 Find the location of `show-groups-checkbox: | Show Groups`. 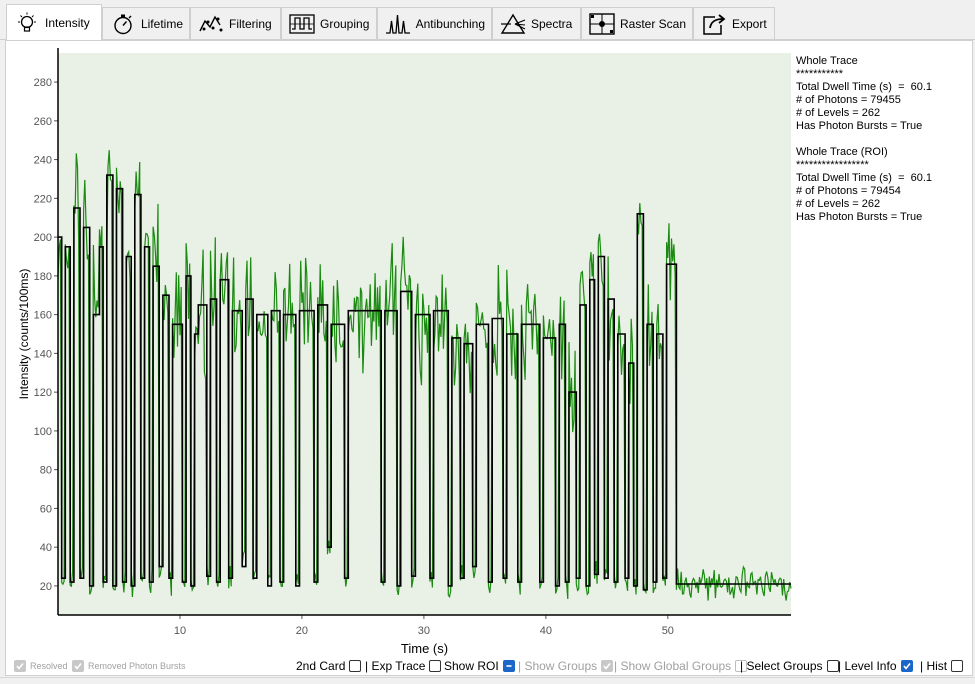

show-groups-checkbox: | Show Groups is located at coordinates (566, 666).